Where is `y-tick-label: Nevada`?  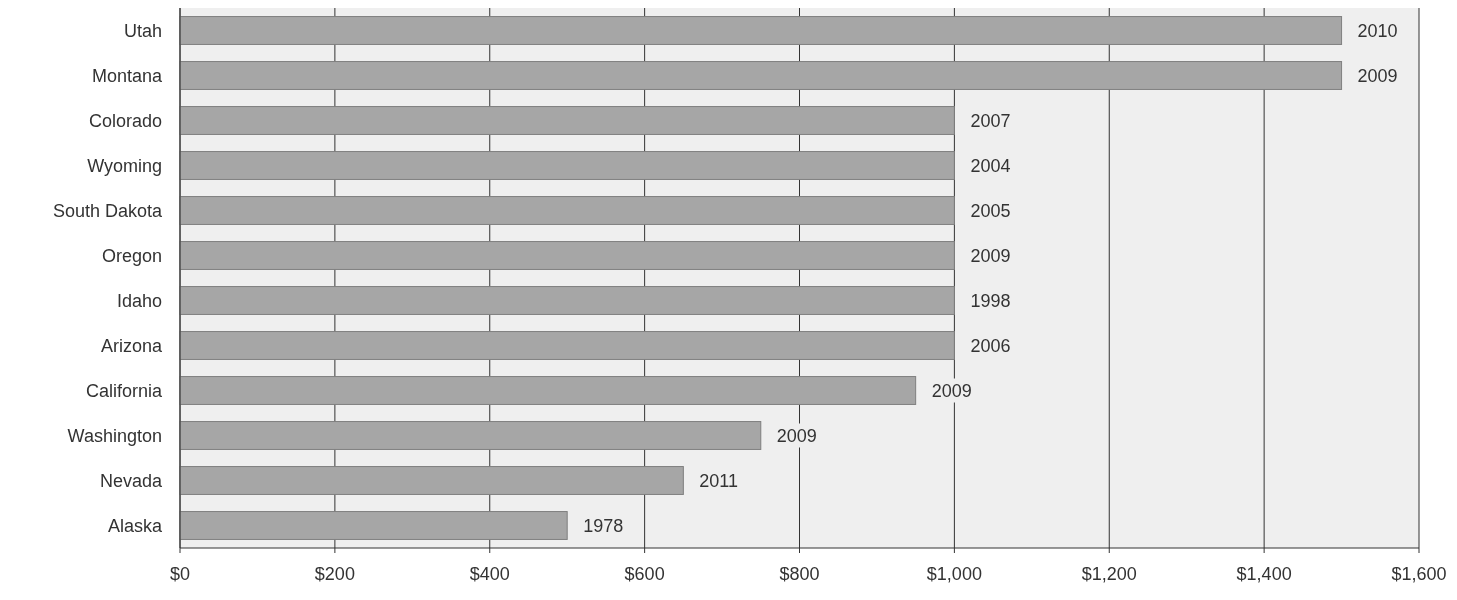 y-tick-label: Nevada is located at coordinates (131, 480).